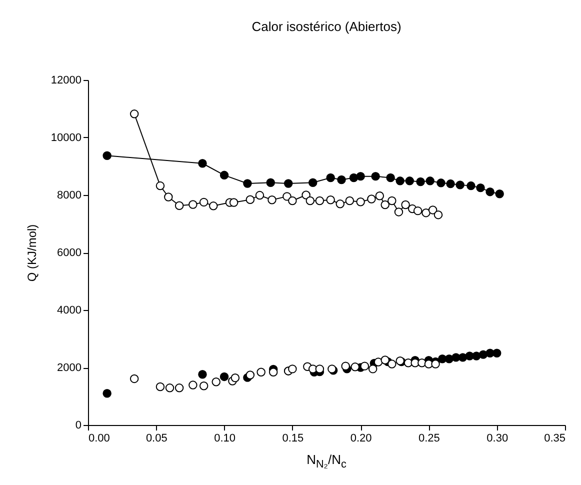 The image size is (581, 485). Describe the element at coordinates (69, 368) in the screenshot. I see `y-tick-label: 2000` at that location.